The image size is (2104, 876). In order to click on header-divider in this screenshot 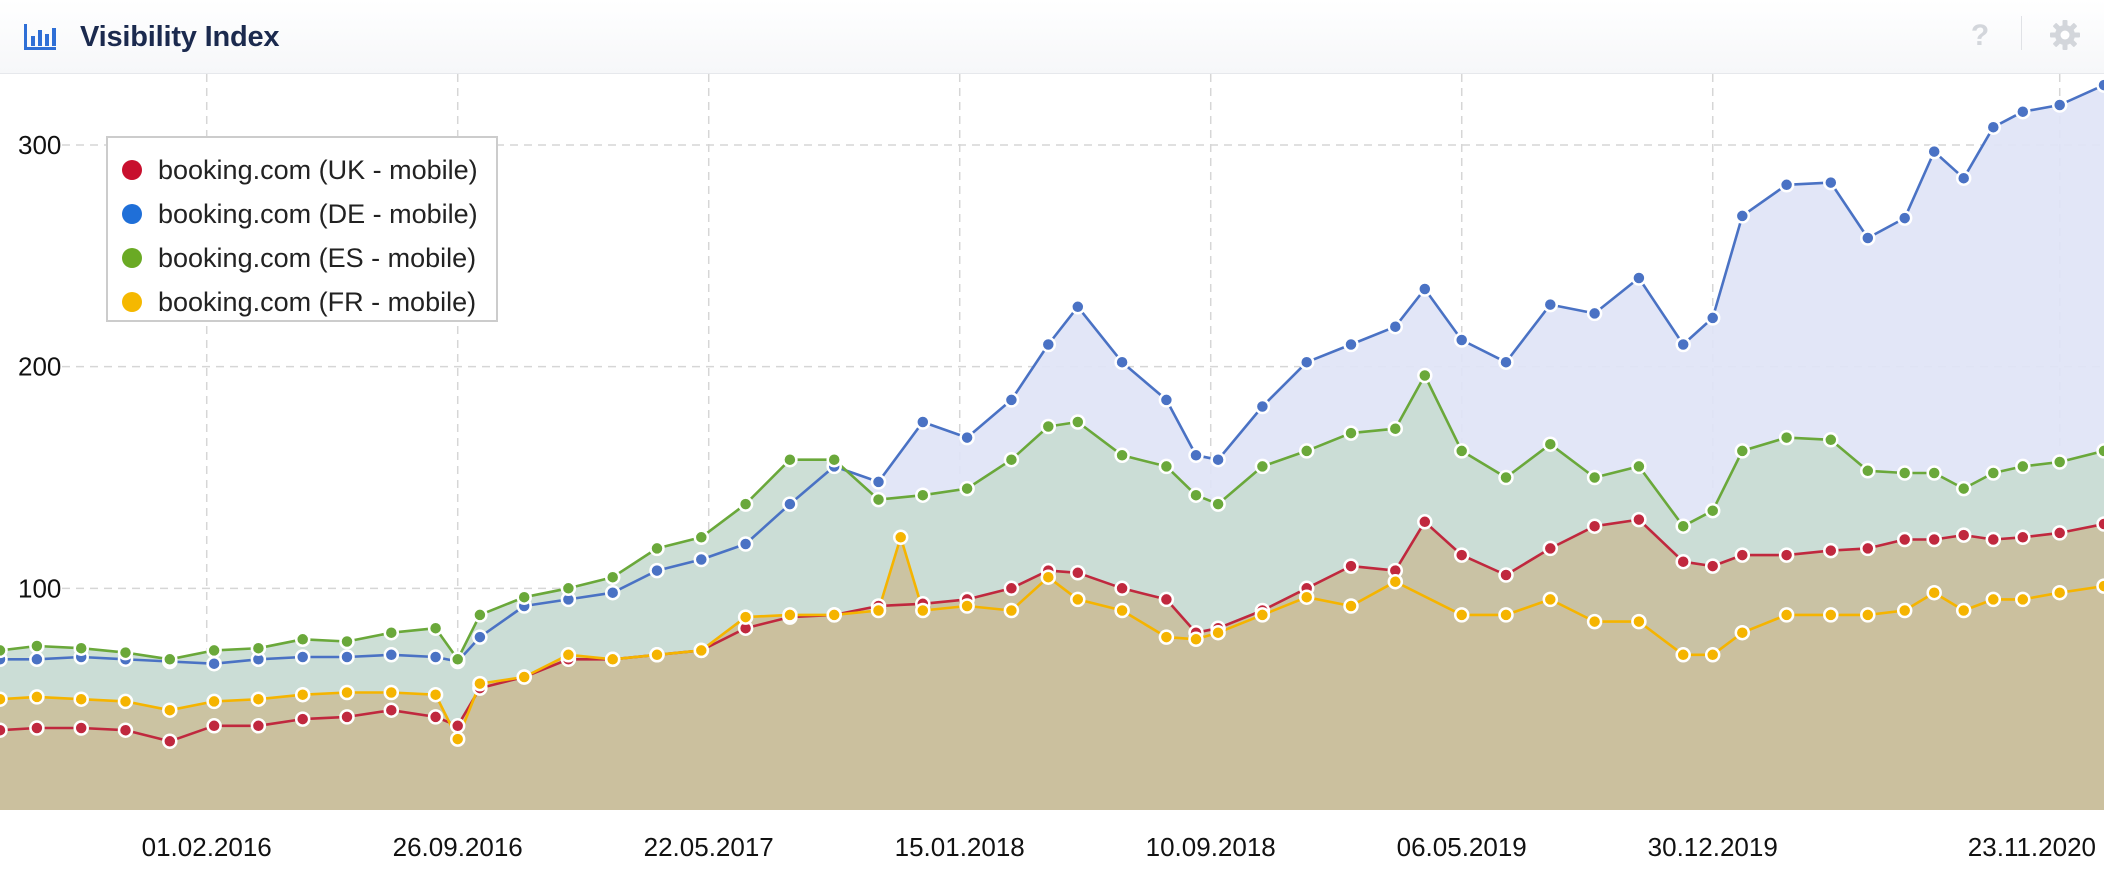, I will do `click(2021, 33)`.